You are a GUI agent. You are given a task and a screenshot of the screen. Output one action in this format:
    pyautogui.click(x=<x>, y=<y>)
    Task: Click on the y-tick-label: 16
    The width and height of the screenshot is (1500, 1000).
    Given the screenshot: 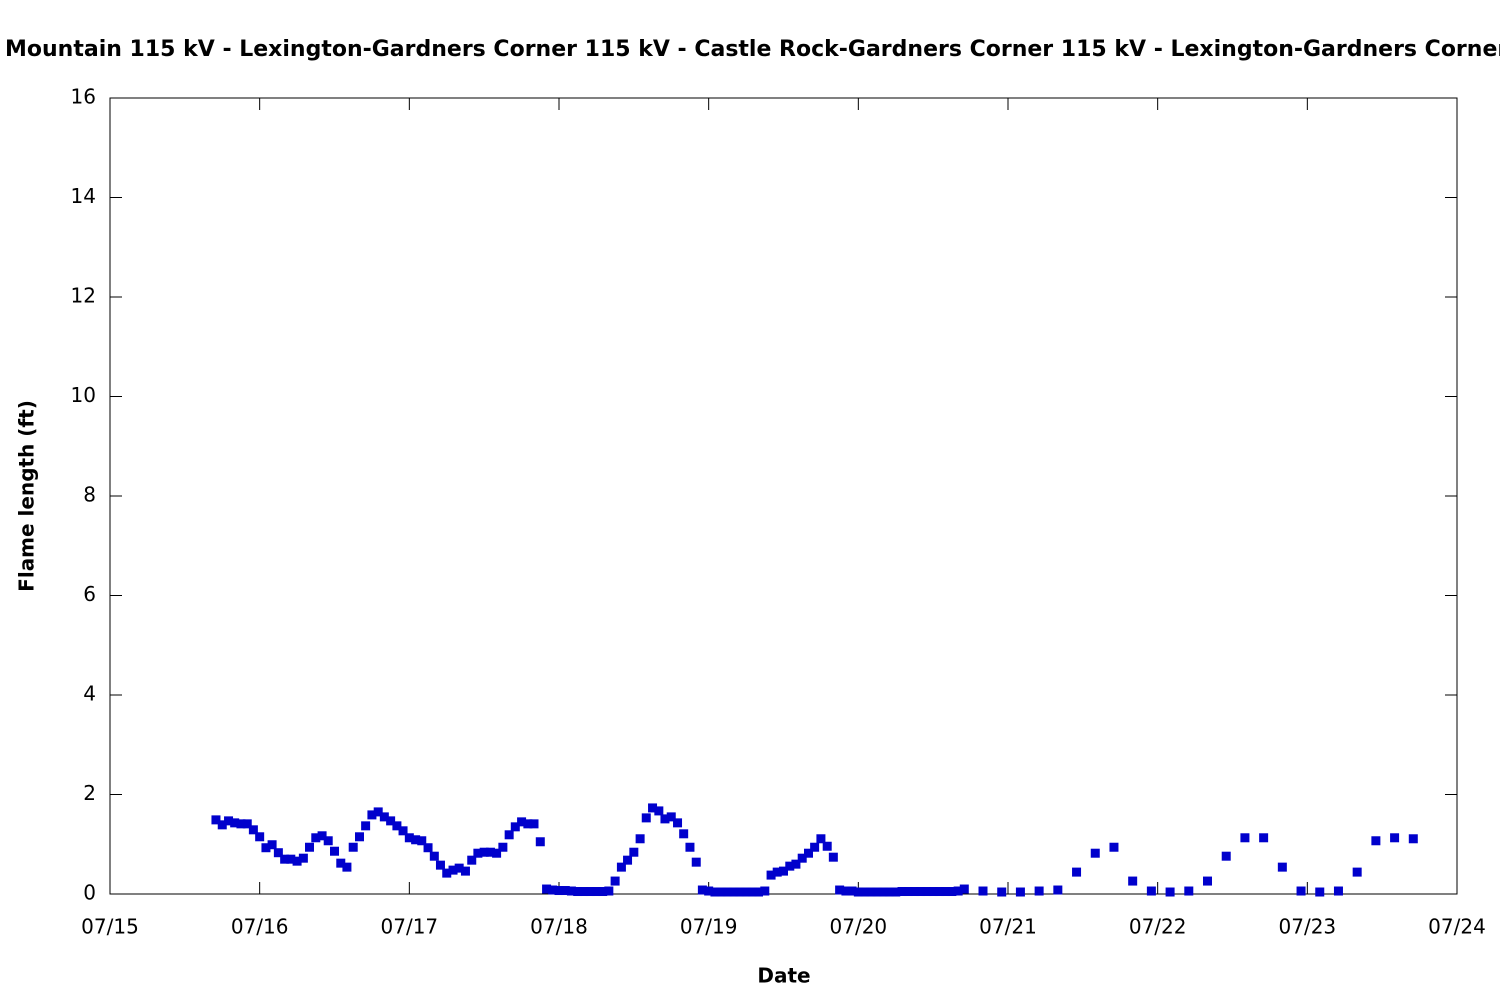 What is the action you would take?
    pyautogui.click(x=83, y=97)
    